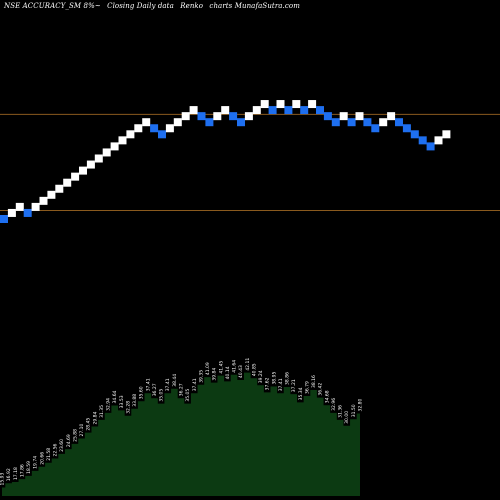 The height and width of the screenshot is (500, 500). I want to click on area-value-label: 36.79, so click(307, 387).